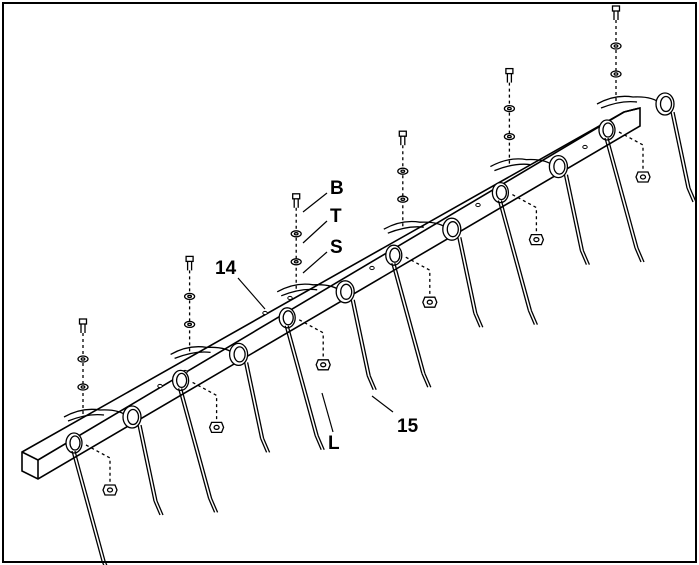  I want to click on callout-tine-bar: 14, so click(226, 268).